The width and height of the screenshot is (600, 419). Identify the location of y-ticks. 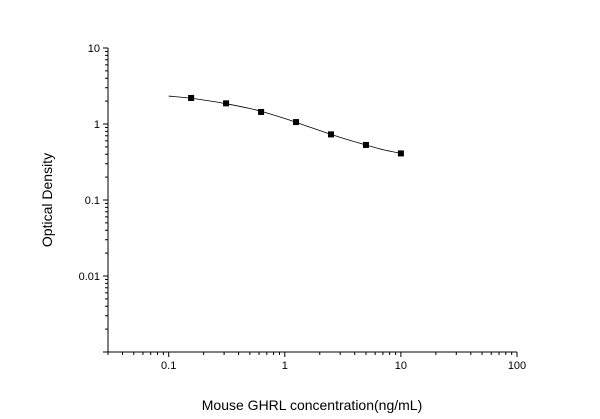
(105, 200).